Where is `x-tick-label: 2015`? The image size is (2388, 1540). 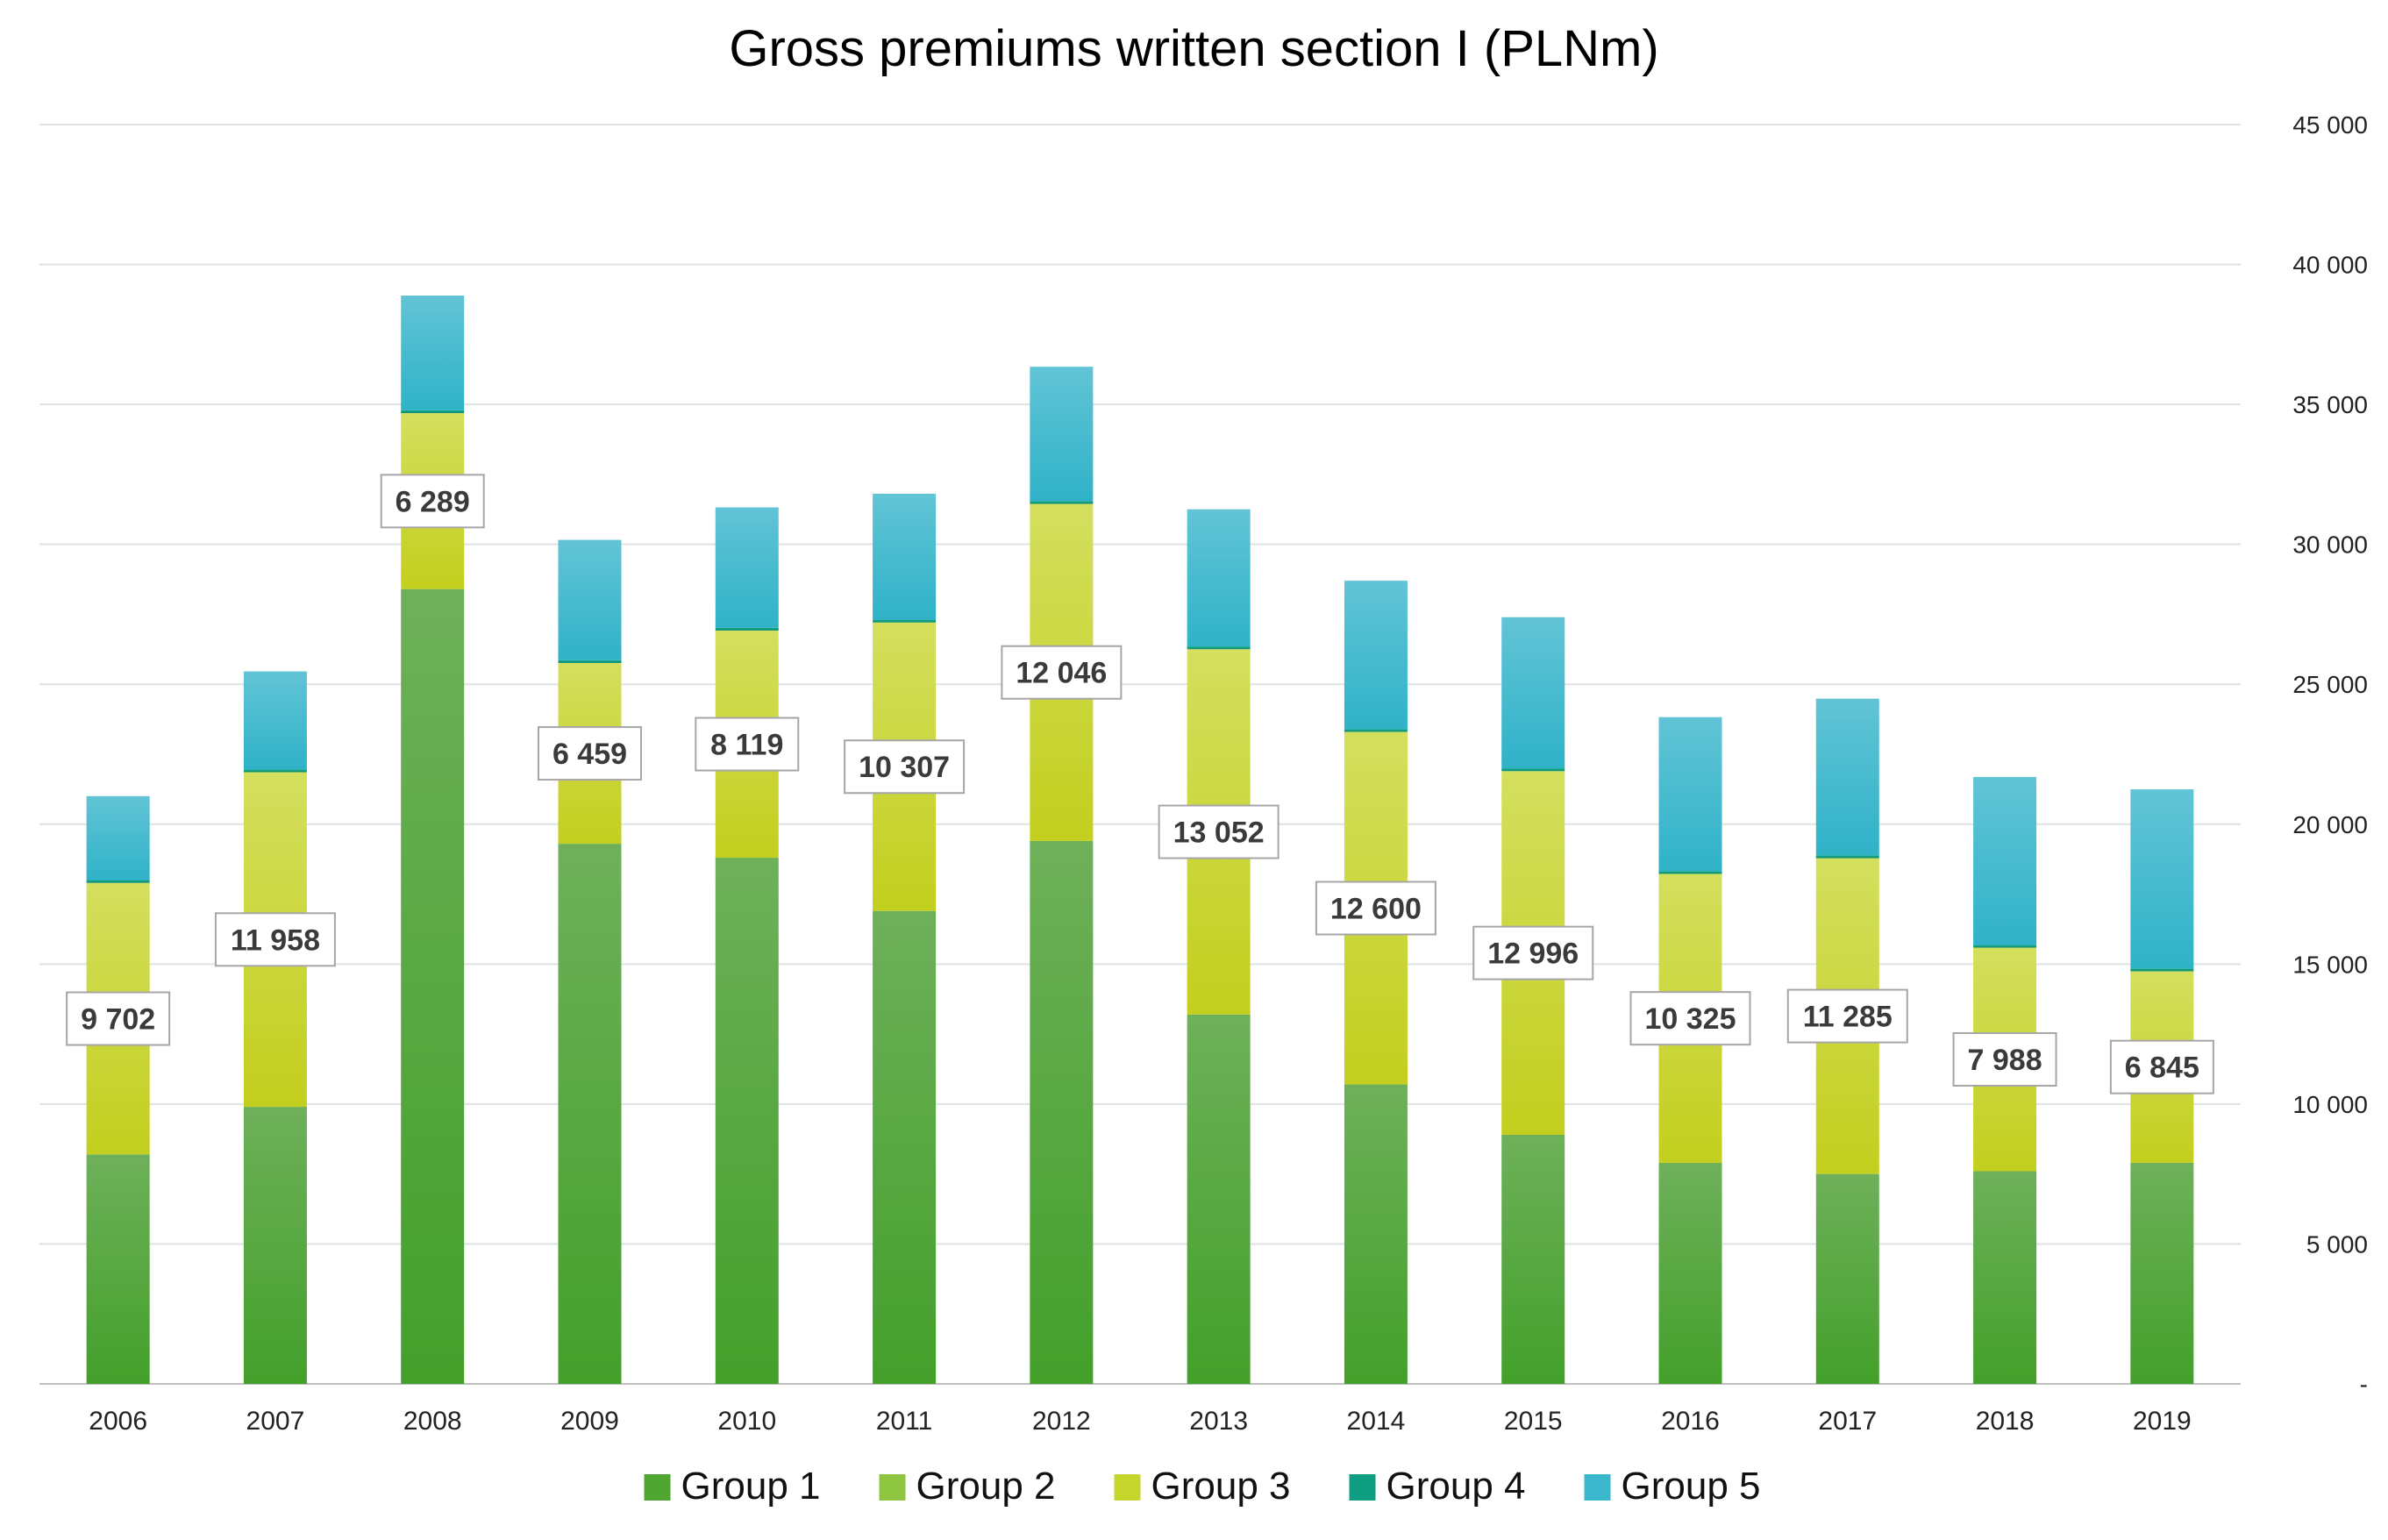
x-tick-label: 2015 is located at coordinates (1534, 1421).